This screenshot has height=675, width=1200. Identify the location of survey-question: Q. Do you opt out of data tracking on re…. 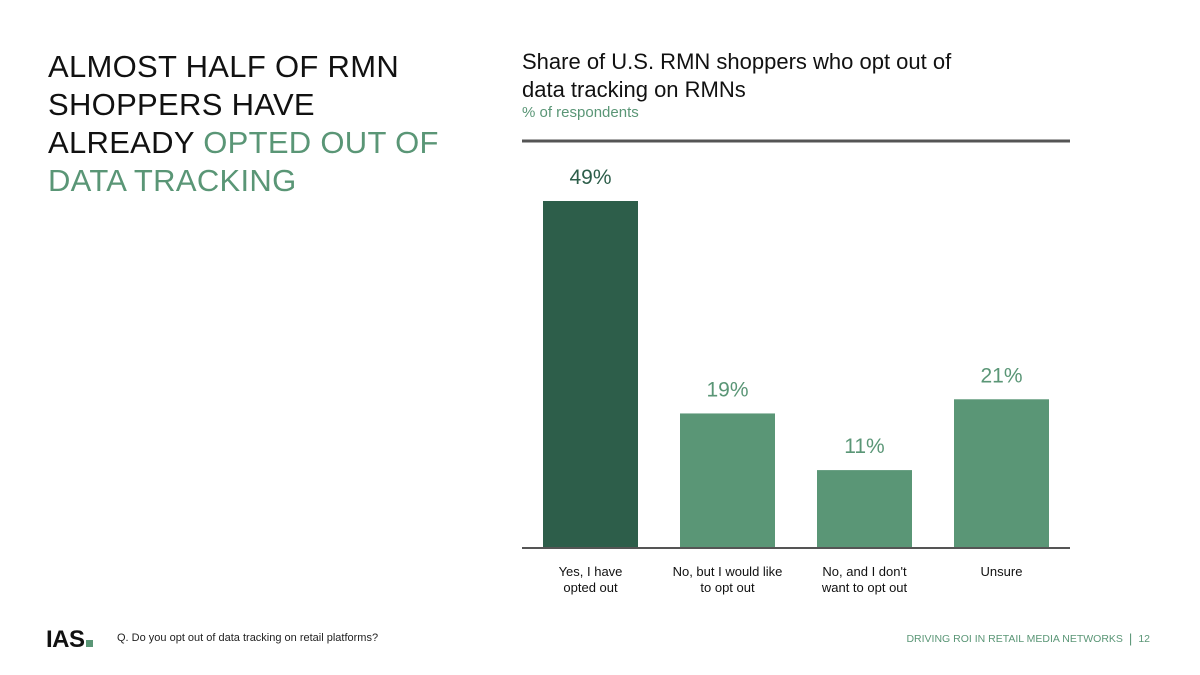
(248, 638).